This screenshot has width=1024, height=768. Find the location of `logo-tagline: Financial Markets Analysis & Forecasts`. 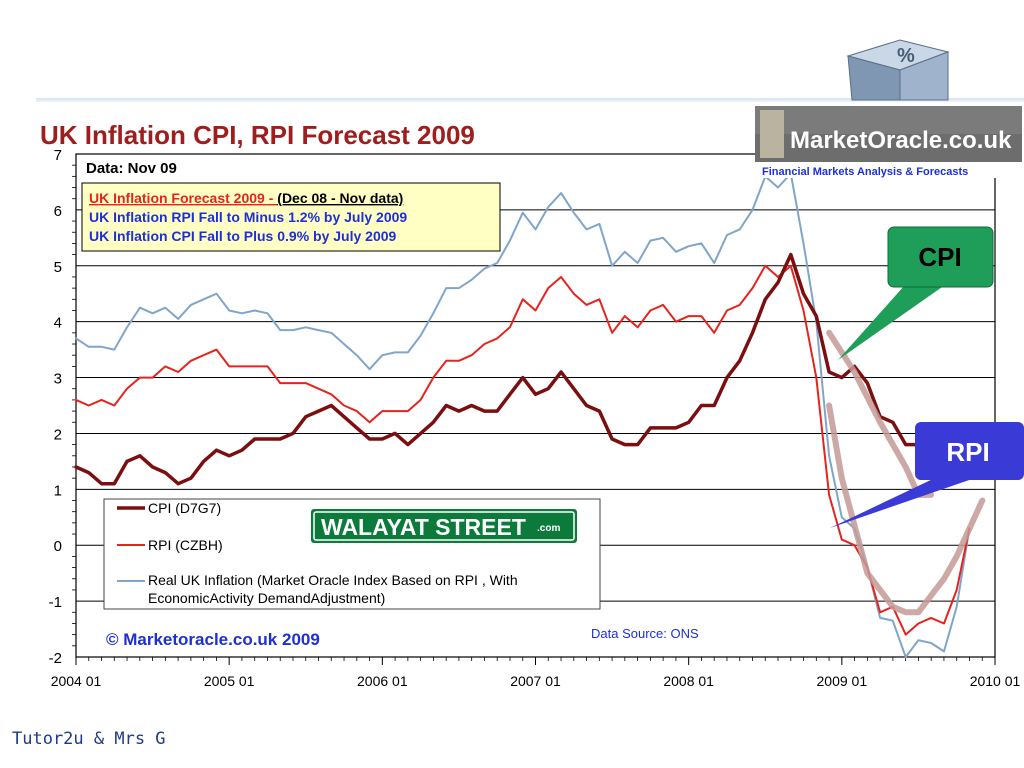

logo-tagline: Financial Markets Analysis & Forecasts is located at coordinates (865, 172).